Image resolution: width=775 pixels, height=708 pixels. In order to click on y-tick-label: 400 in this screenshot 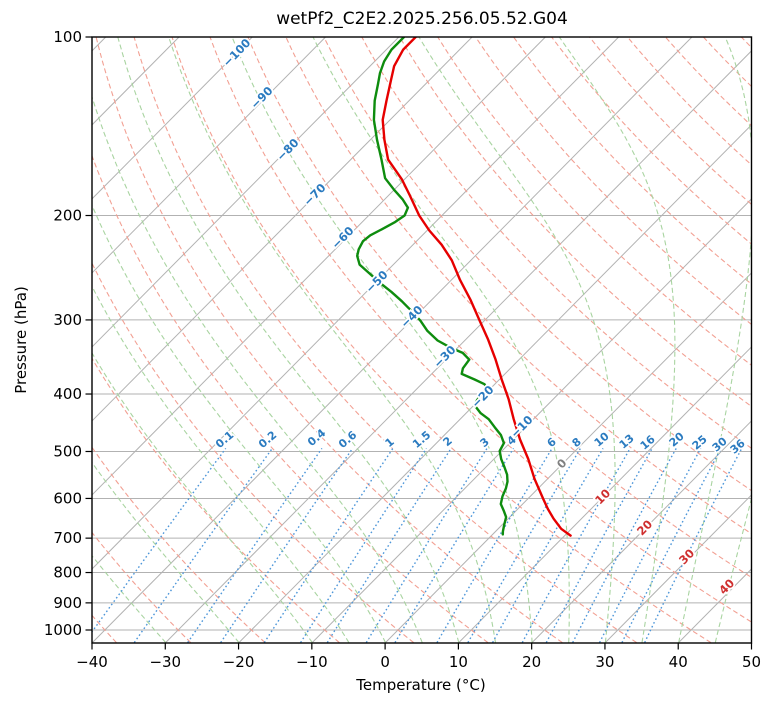, I will do `click(67, 394)`.